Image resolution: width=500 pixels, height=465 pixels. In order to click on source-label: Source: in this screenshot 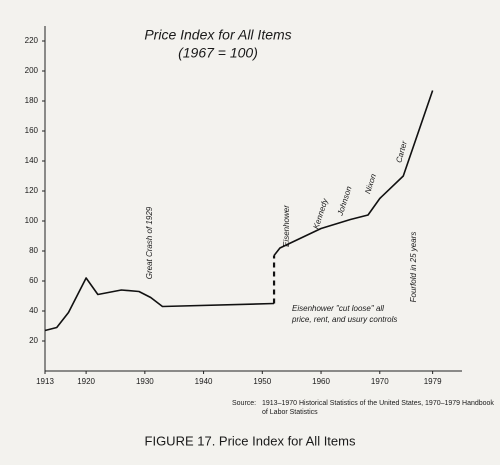, I will do `click(244, 403)`.